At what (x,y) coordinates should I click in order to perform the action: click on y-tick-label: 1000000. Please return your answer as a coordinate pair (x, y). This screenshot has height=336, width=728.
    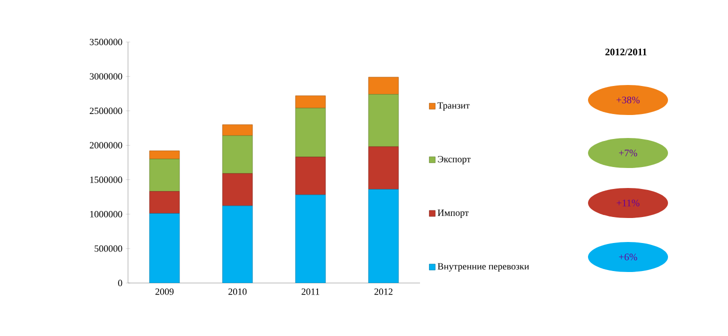
    Looking at the image, I should click on (106, 214).